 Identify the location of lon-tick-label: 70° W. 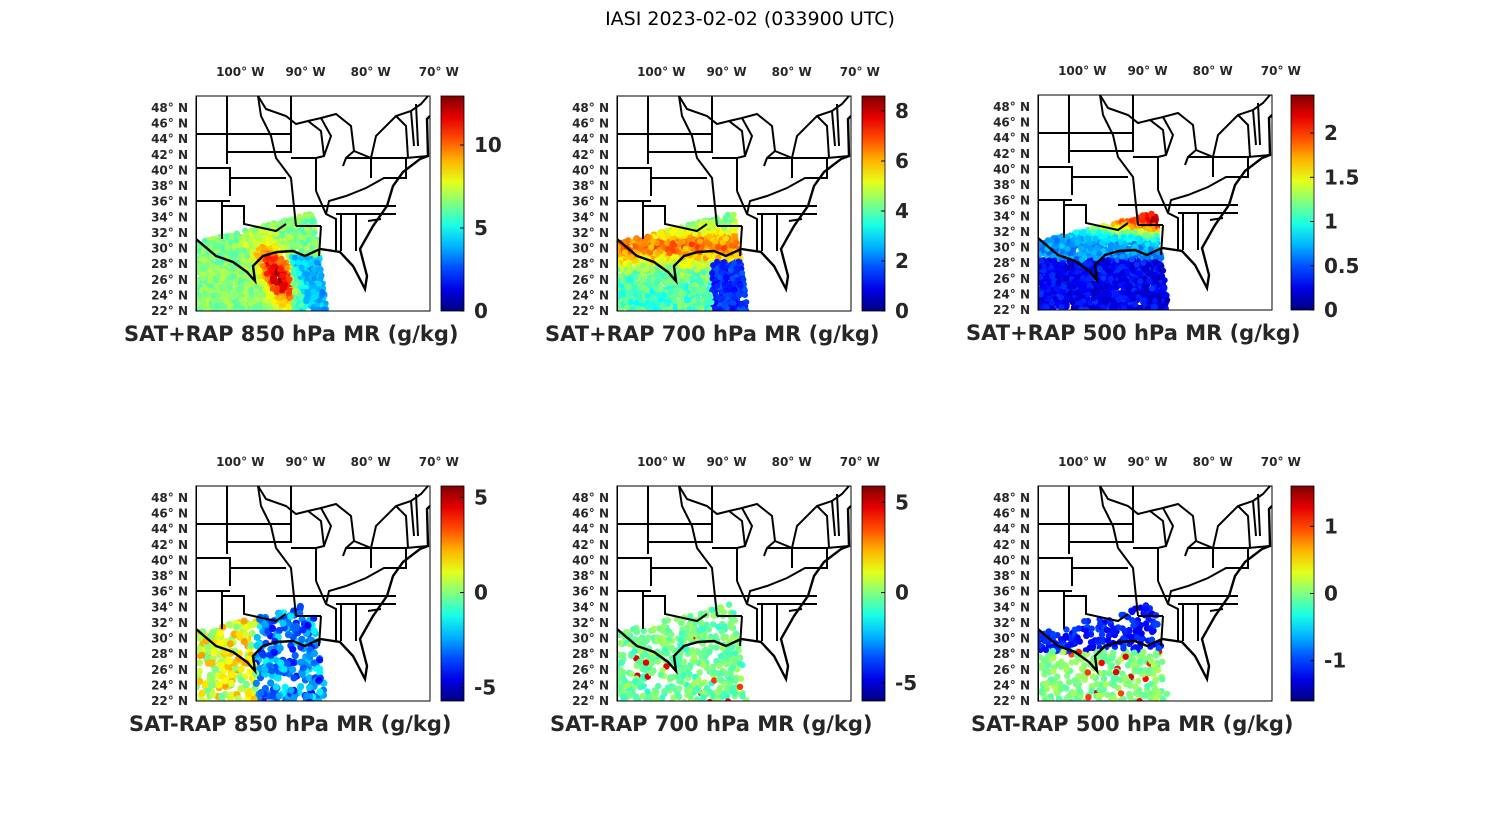
(860, 72).